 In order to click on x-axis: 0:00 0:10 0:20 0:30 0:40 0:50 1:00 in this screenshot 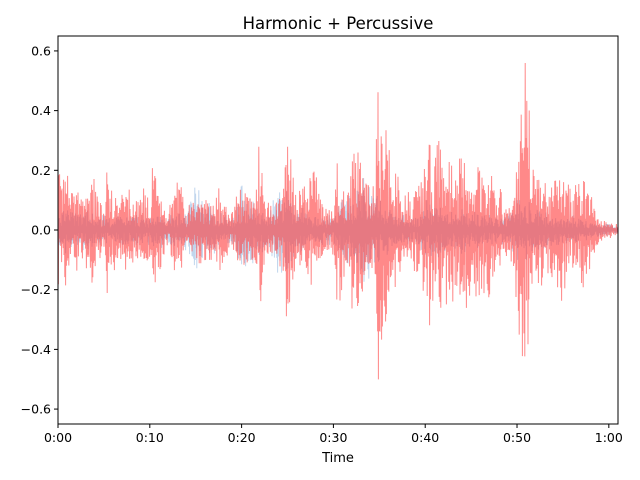, I will do `click(333, 434)`.